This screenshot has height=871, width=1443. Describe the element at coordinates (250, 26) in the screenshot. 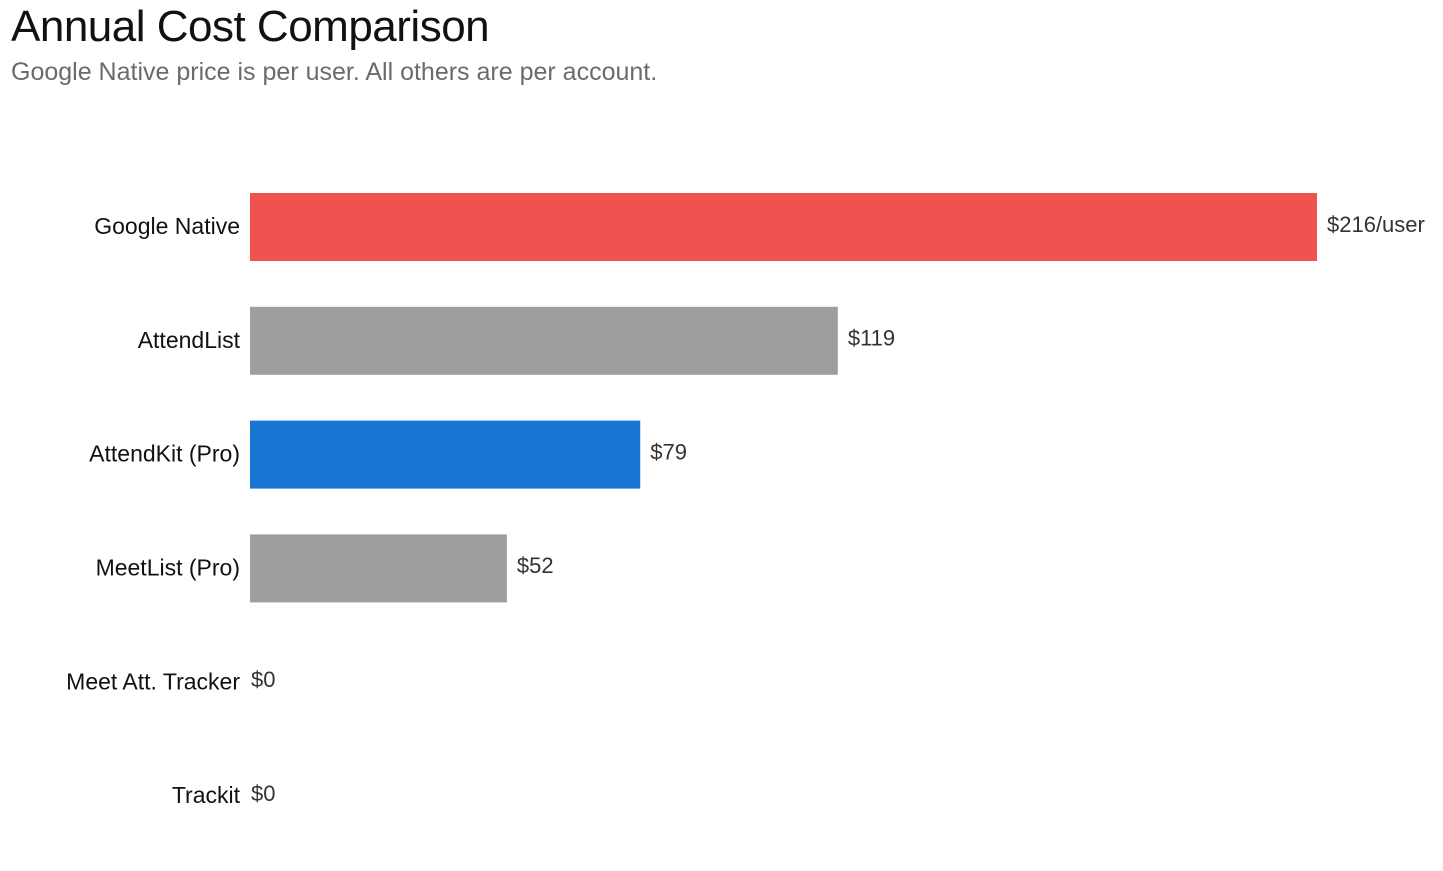

I see `chart-title: Annual Cost Comparison` at that location.